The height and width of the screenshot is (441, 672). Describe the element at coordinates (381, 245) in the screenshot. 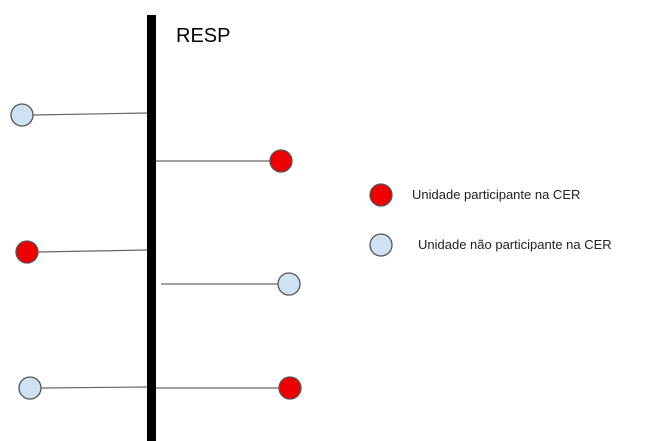

I see `legend-marker-non-participant` at that location.